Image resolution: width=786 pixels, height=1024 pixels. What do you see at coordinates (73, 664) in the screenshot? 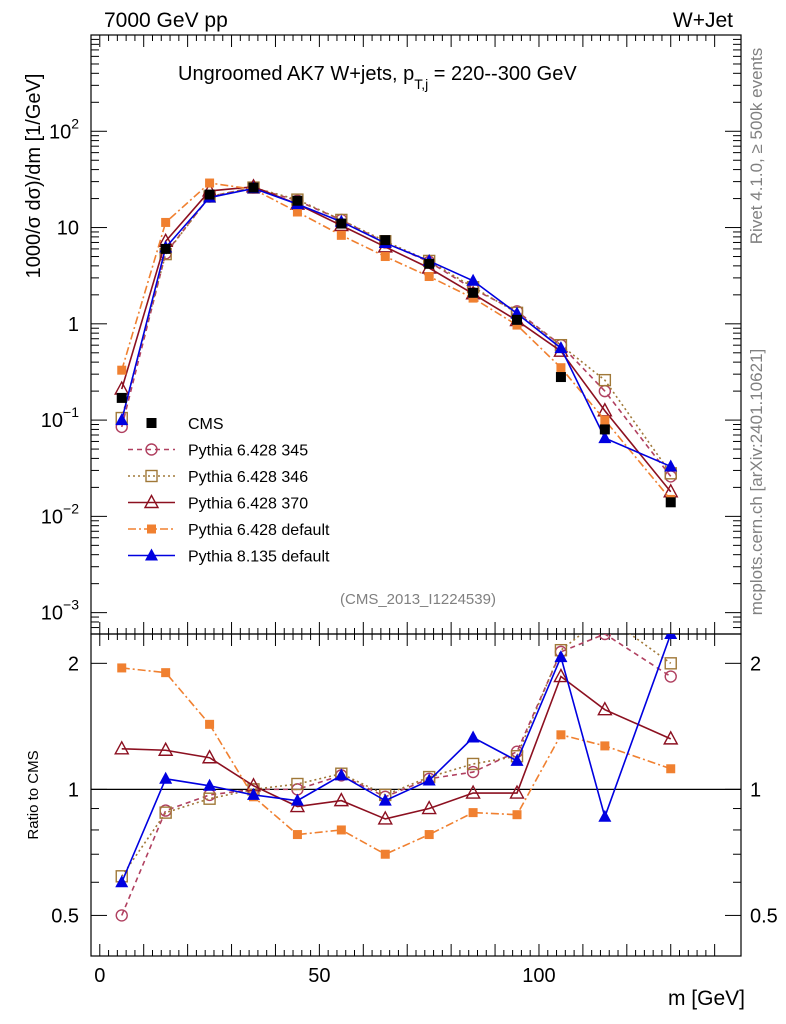
I see `ratio-y-tick-label: 2` at bounding box center [73, 664].